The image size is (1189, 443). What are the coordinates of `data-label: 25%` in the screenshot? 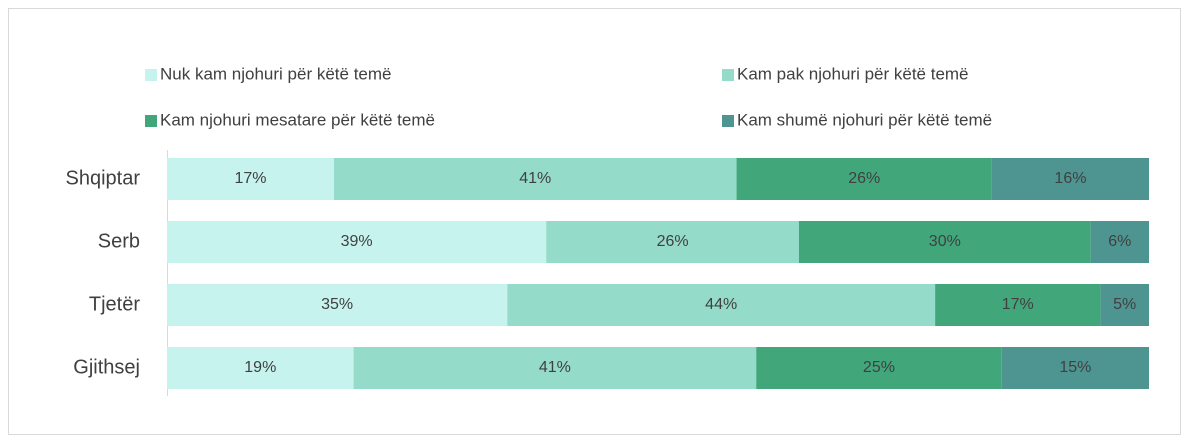 It's located at (879, 367).